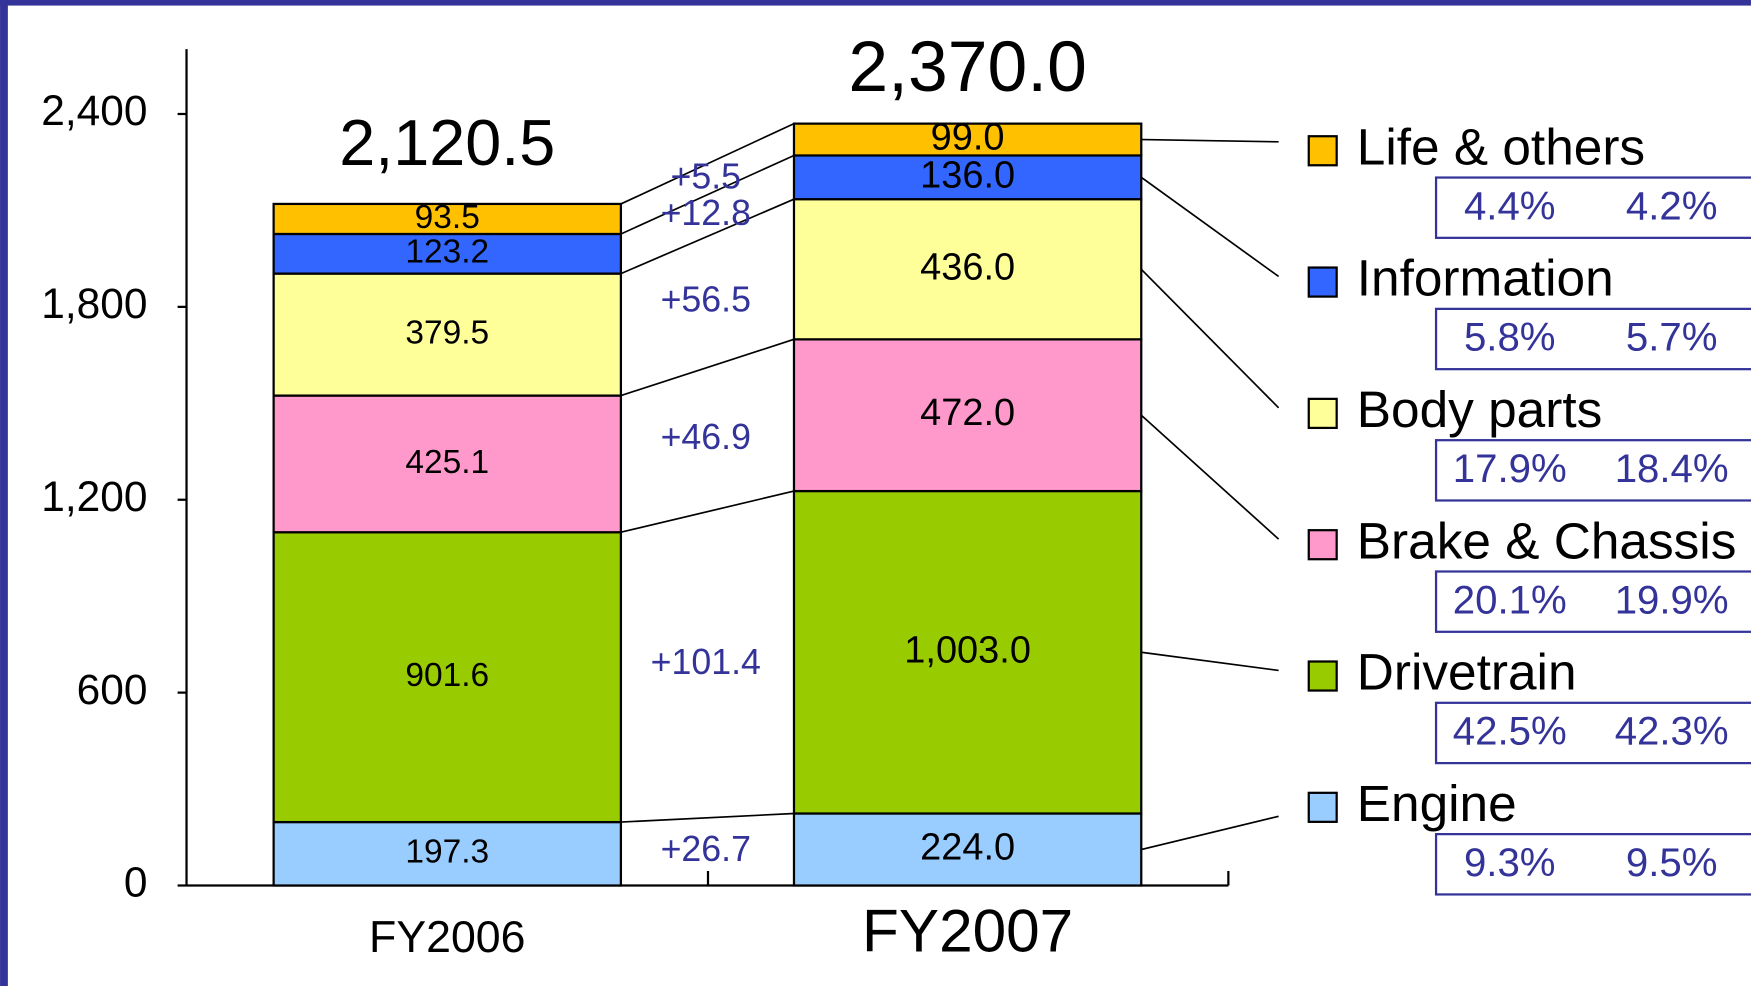 The width and height of the screenshot is (1751, 986). What do you see at coordinates (1672, 337) in the screenshot?
I see `share-label: 5.7%` at bounding box center [1672, 337].